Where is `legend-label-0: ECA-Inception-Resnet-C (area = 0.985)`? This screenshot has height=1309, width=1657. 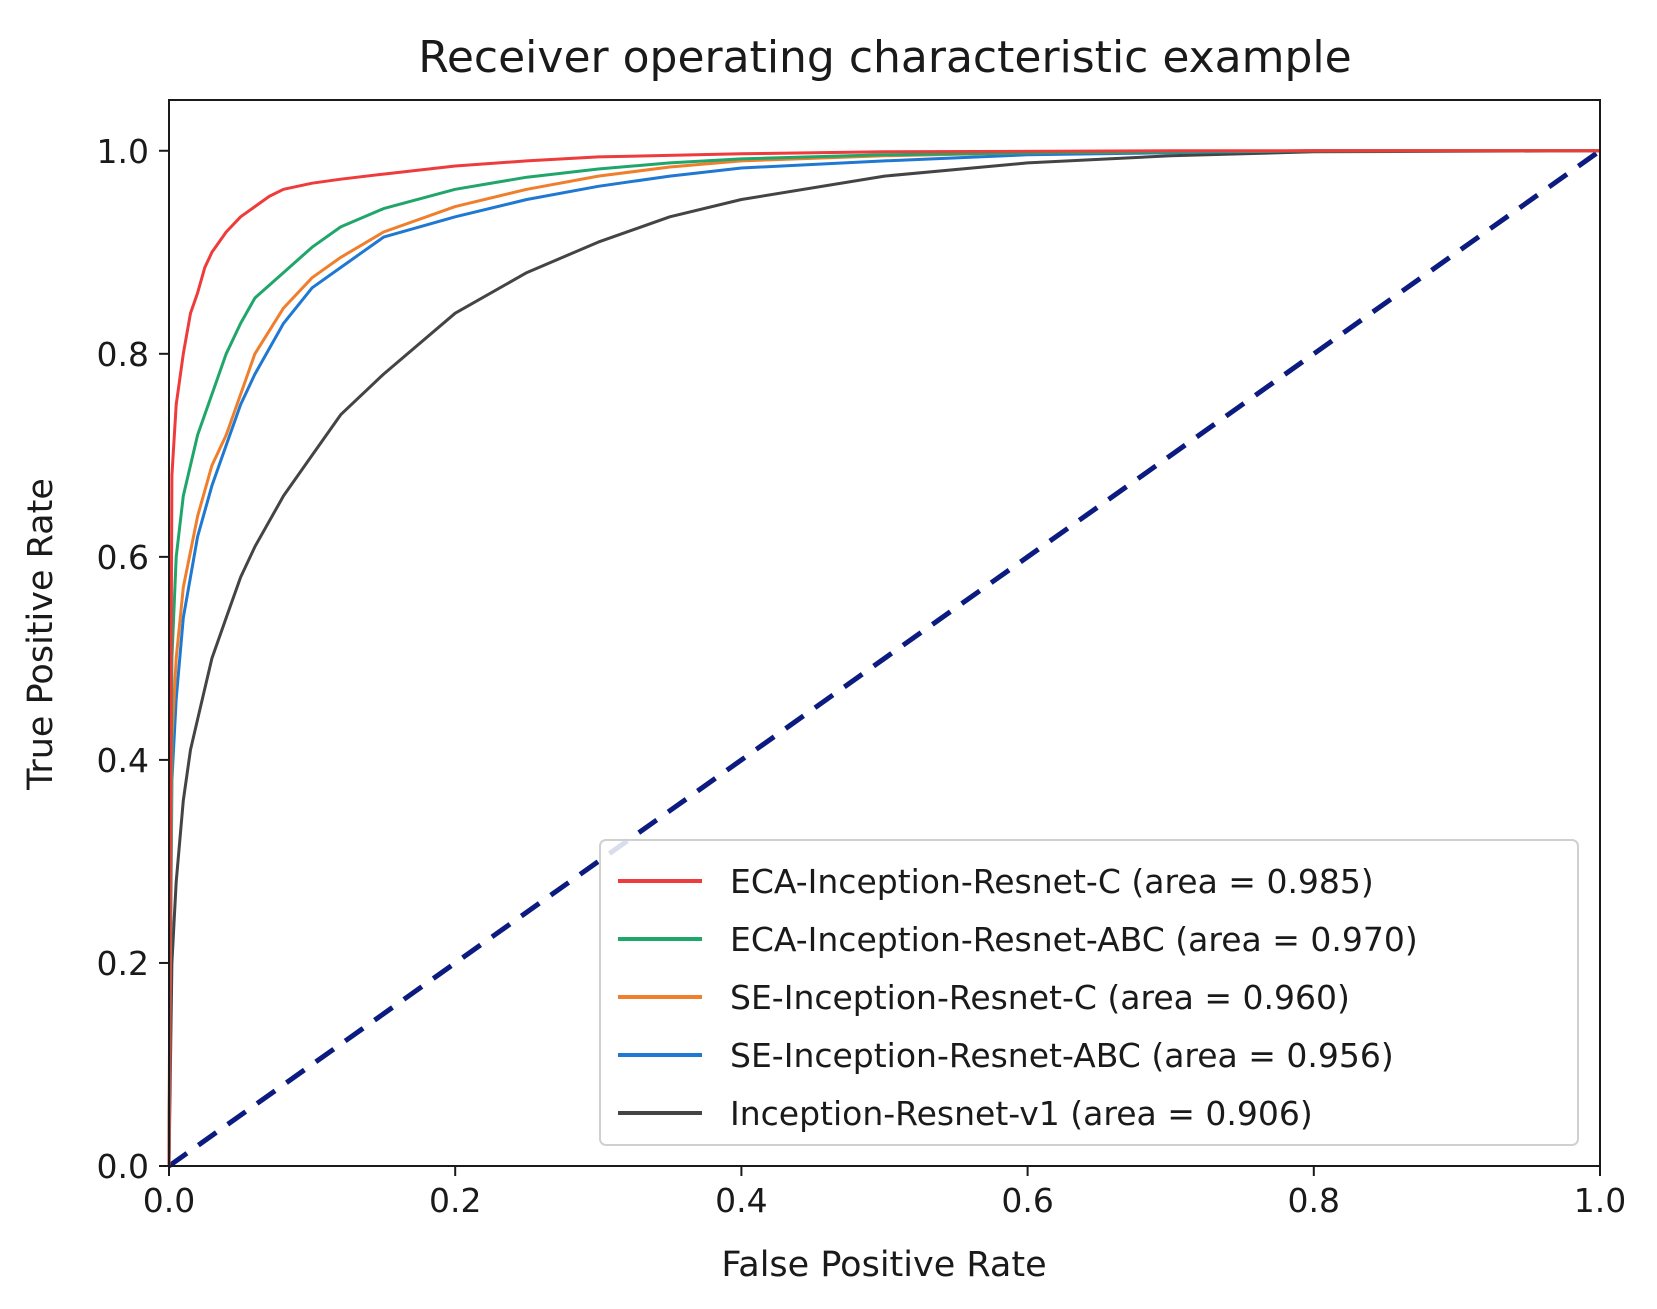
legend-label-0: ECA-Inception-Resnet-C (area = 0.985) is located at coordinates (1052, 881).